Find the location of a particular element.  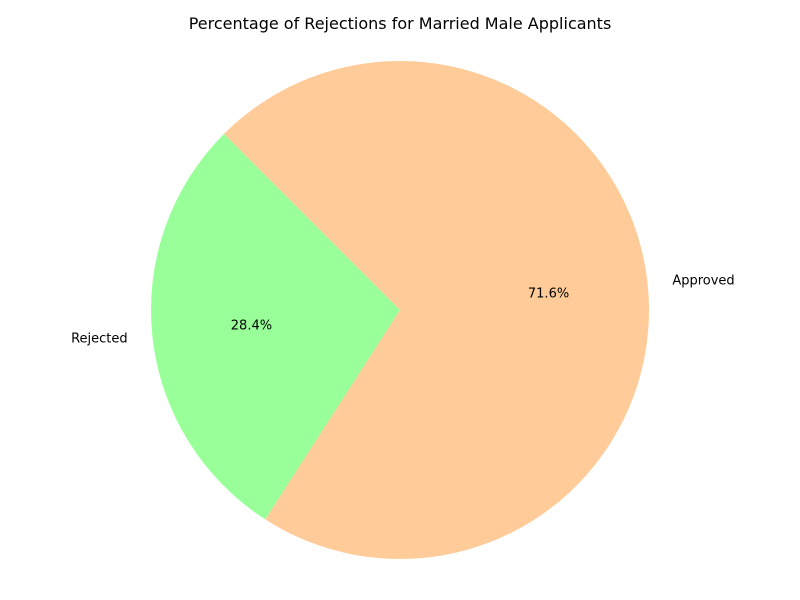

pie-slice-category-label: Approved is located at coordinates (703, 280).